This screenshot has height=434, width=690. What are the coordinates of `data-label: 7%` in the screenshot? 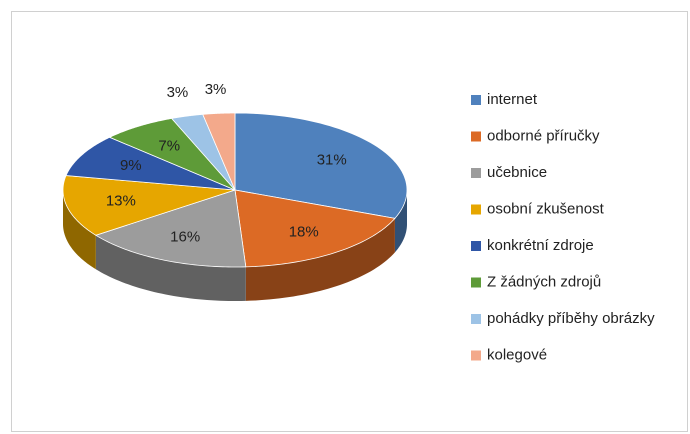 It's located at (169, 146).